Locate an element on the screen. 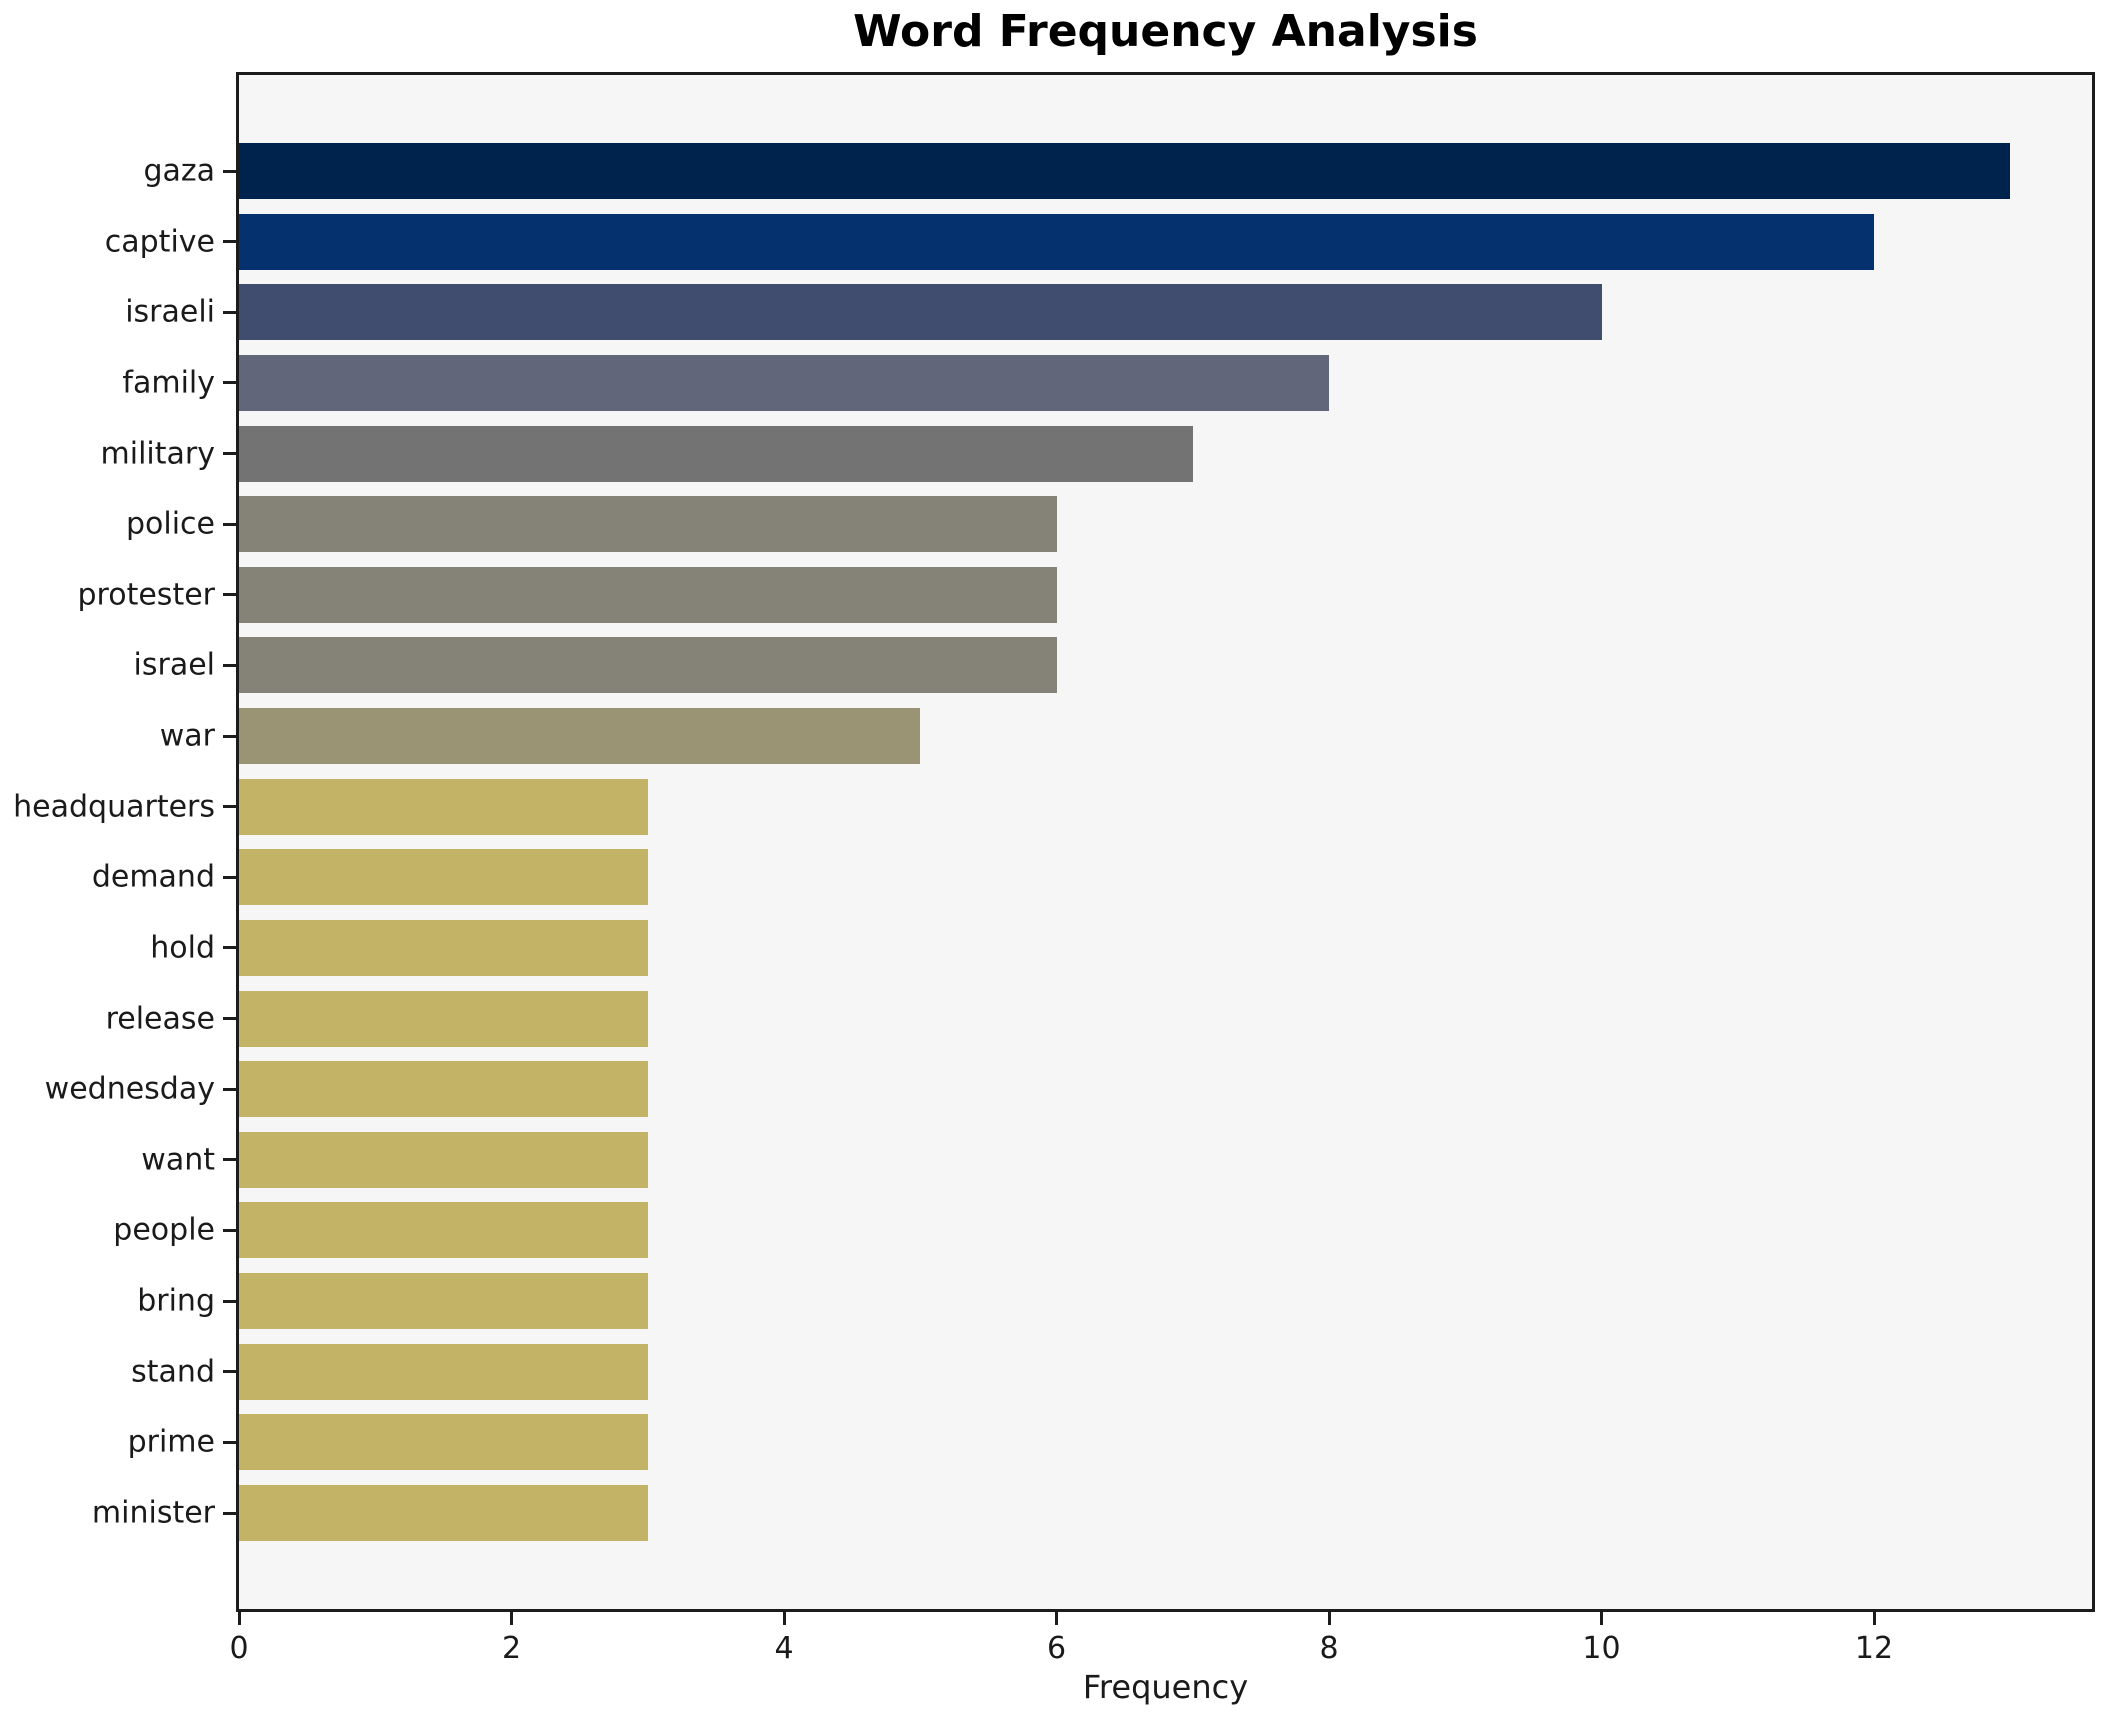 The image size is (2115, 1722). x-tick-label-6: 6 is located at coordinates (1056, 1648).